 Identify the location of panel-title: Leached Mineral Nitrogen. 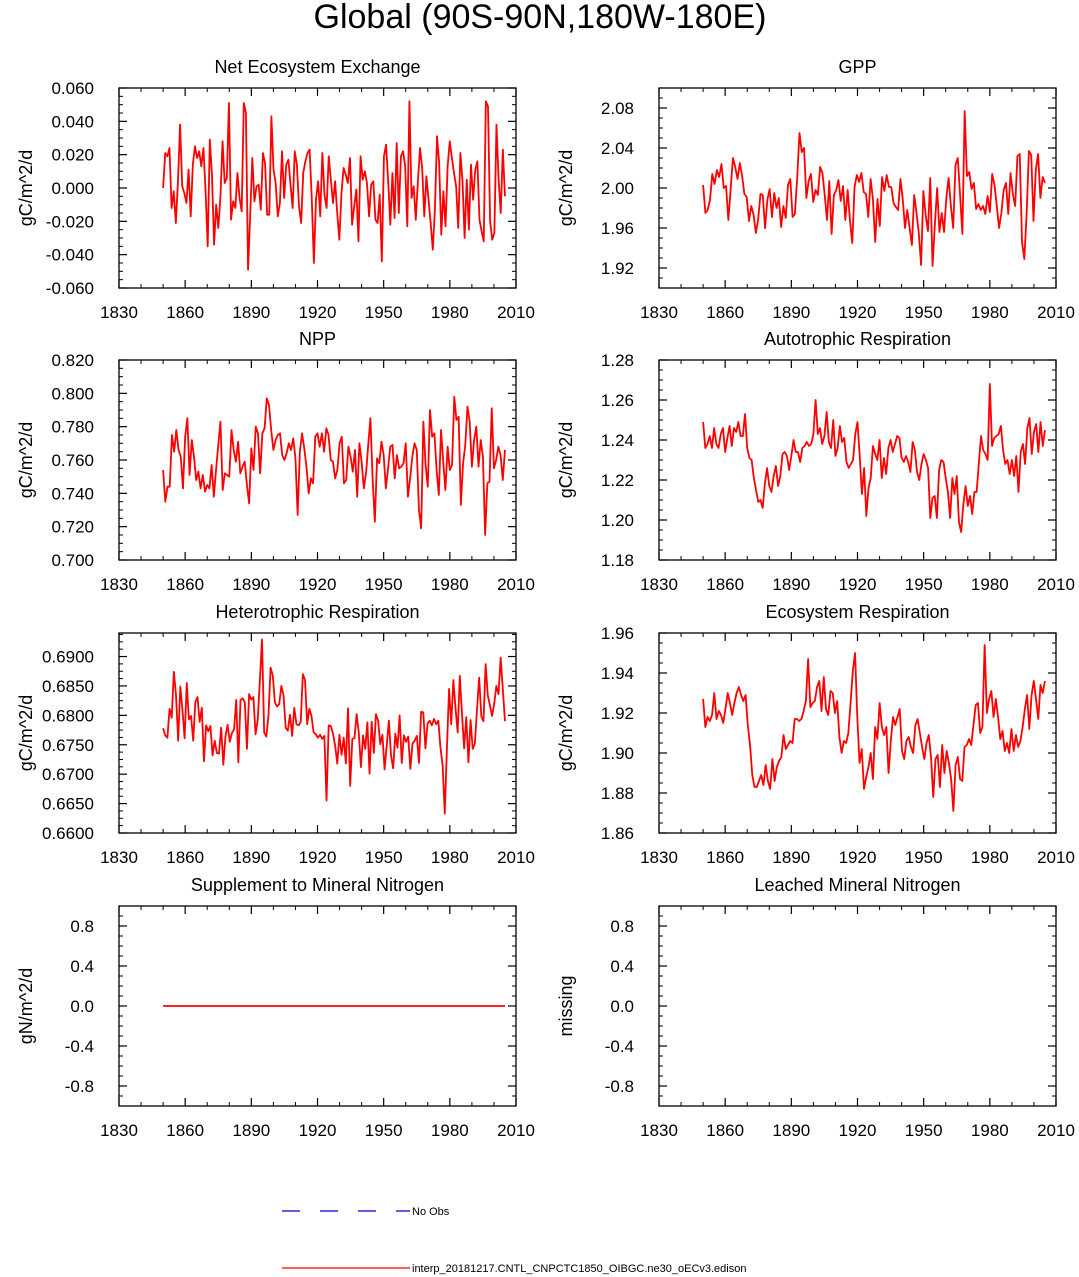
(857, 885).